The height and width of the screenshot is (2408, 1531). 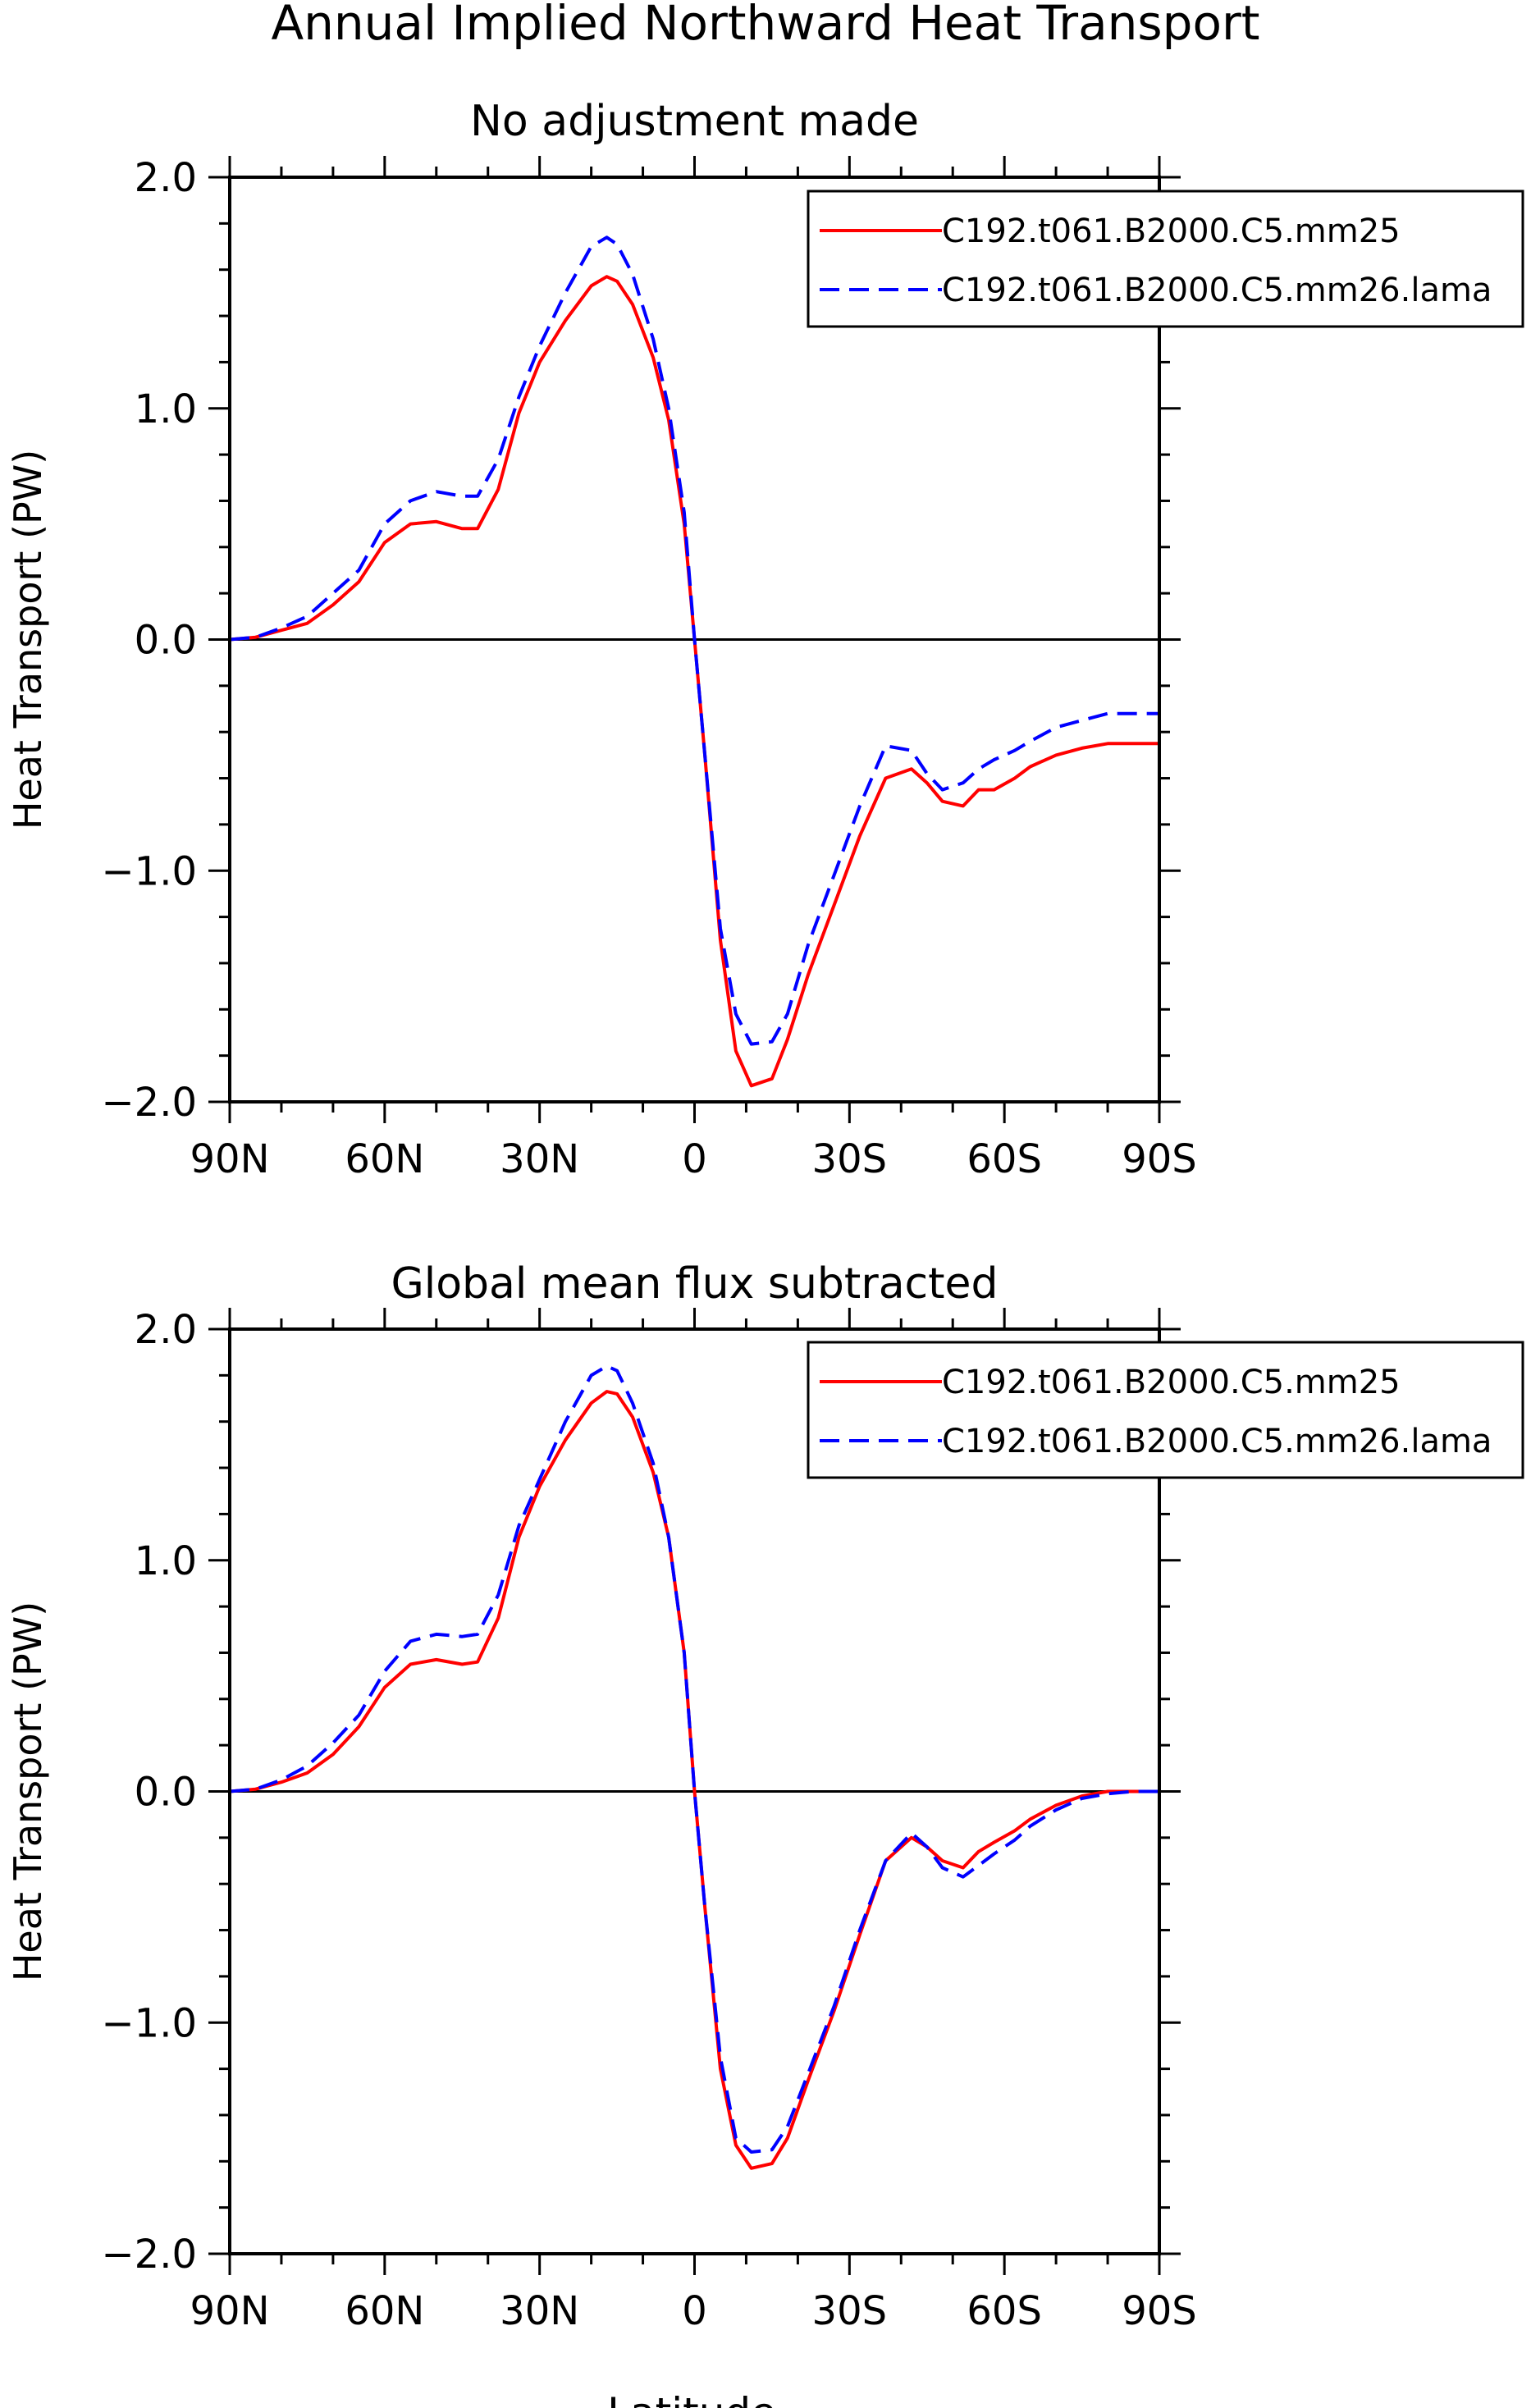 What do you see at coordinates (765, 25) in the screenshot?
I see `figure-title: Annual Implied Northward Heat Transport` at bounding box center [765, 25].